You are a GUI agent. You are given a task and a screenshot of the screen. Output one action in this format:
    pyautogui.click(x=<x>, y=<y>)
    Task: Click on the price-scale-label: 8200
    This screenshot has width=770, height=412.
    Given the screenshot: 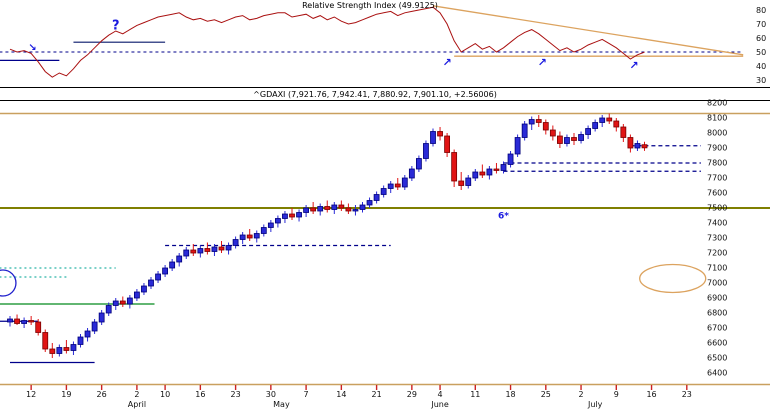 What is the action you would take?
    pyautogui.click(x=717, y=103)
    